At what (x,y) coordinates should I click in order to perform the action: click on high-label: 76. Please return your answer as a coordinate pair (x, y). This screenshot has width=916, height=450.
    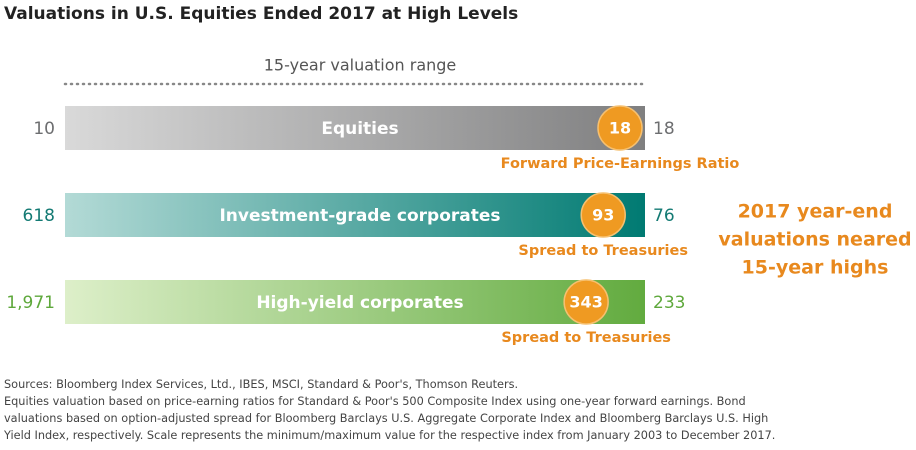
    Looking at the image, I should click on (664, 216).